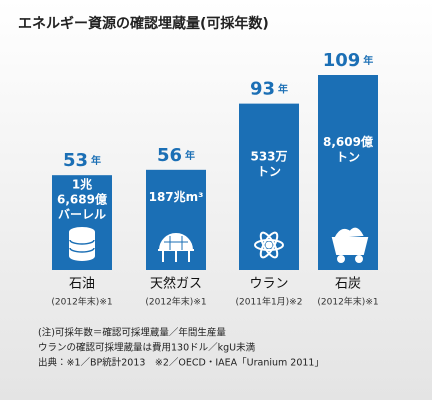  I want to click on reserve-label: バーレル, so click(82, 215).